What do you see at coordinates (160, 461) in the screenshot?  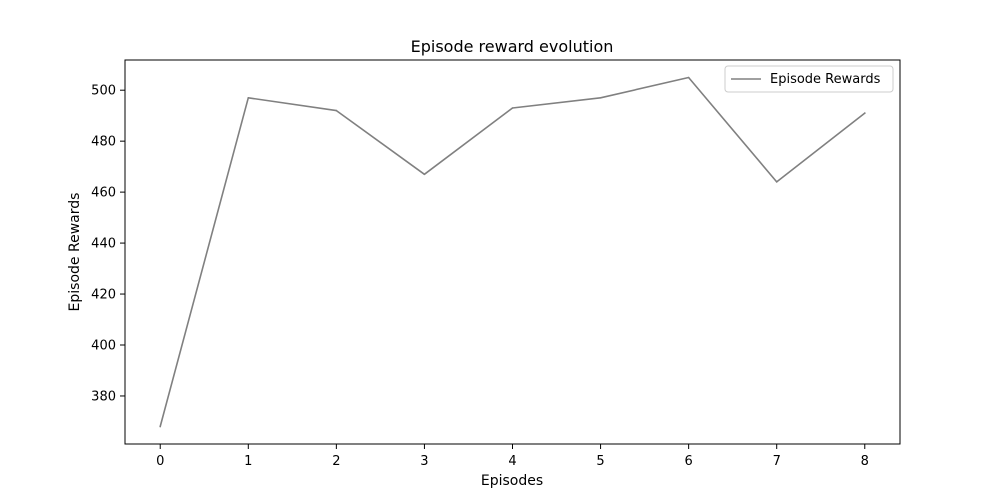 I see `x-tick-label: 0` at bounding box center [160, 461].